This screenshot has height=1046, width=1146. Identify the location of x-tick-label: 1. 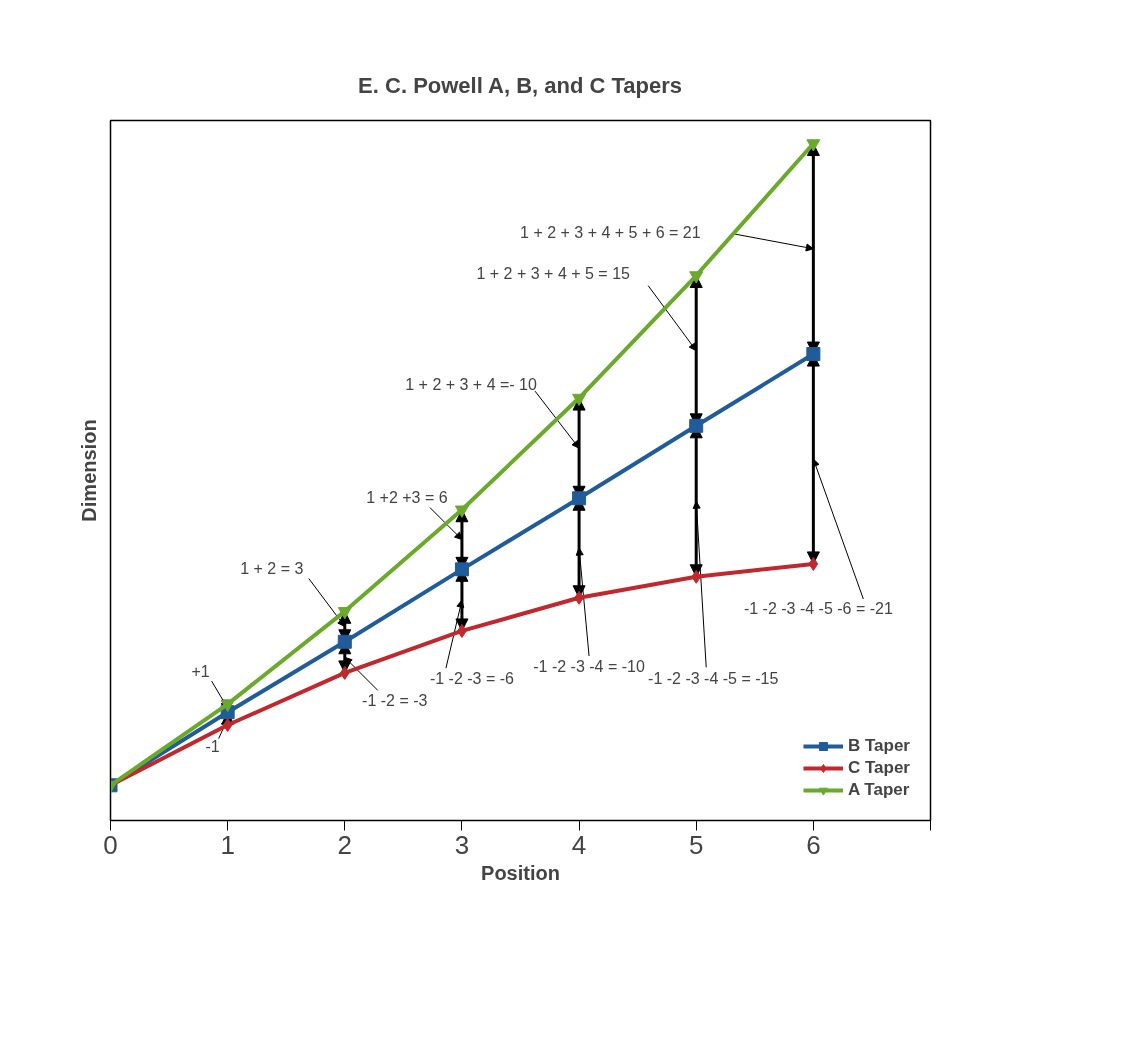
(227, 844).